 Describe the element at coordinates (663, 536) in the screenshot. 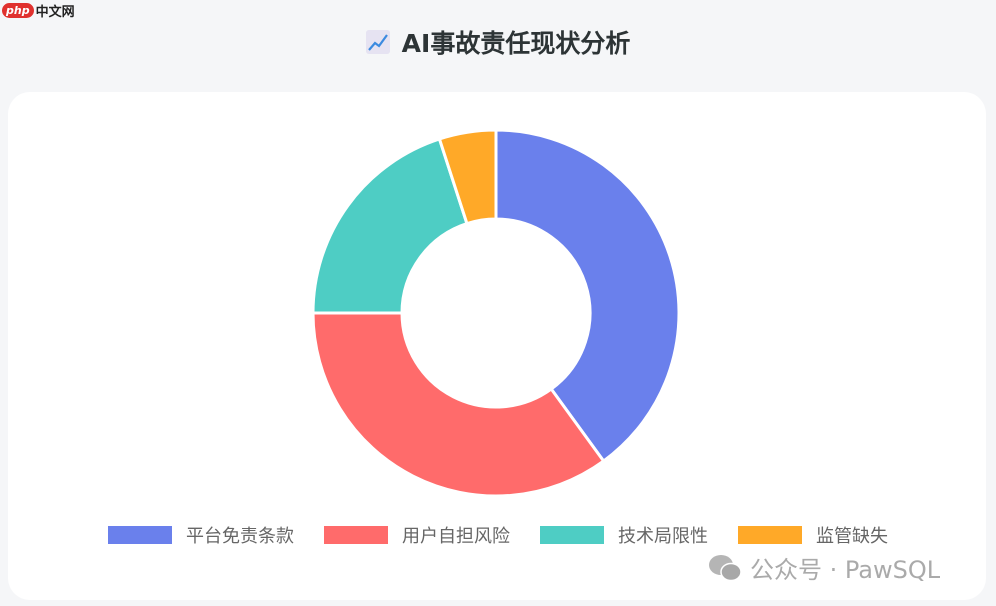

I see `legend-label: 技术局限性` at that location.